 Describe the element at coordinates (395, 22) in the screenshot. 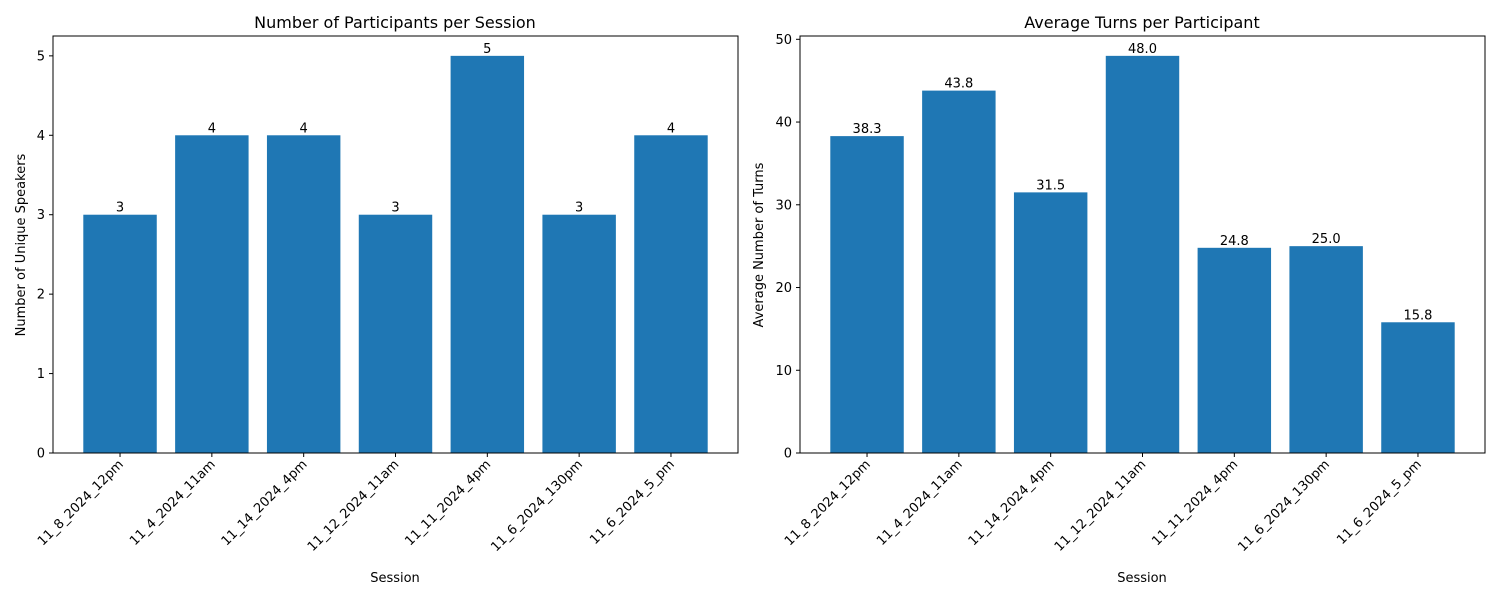

I see `chart-title: Number of Participants per Session` at that location.